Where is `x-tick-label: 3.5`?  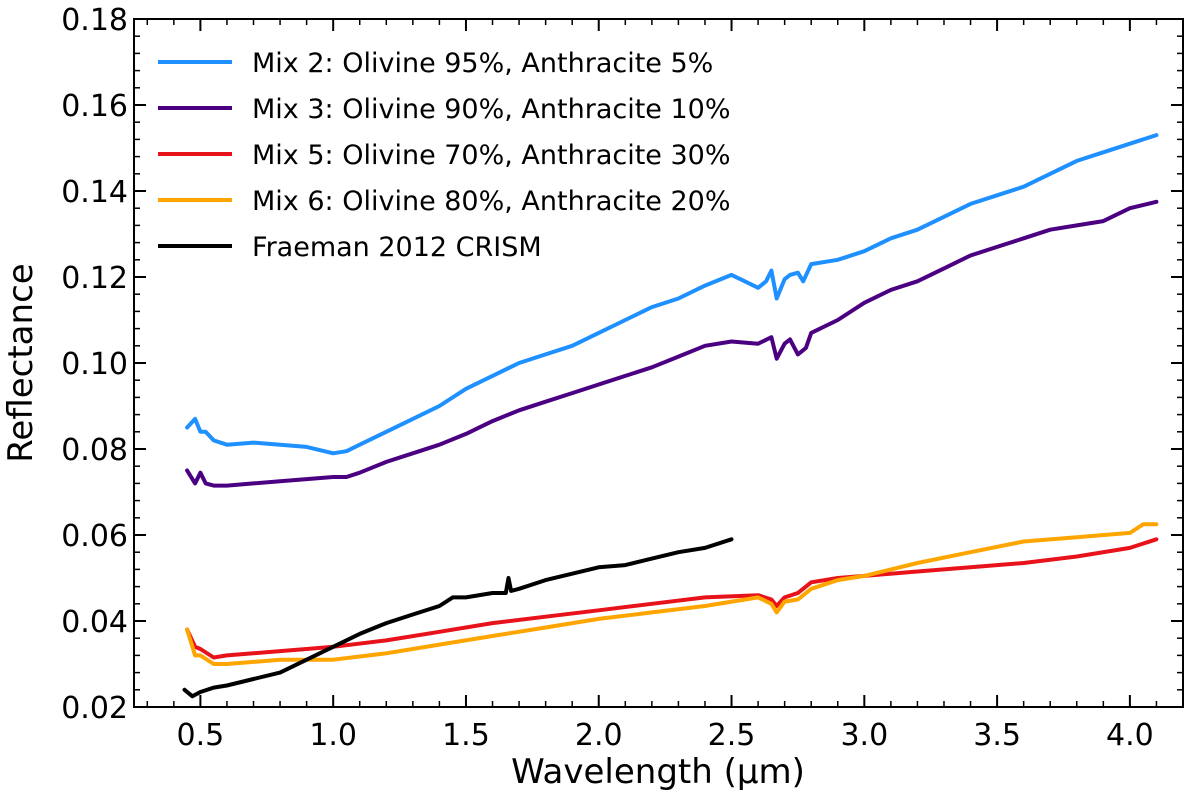
x-tick-label: 3.5 is located at coordinates (997, 735).